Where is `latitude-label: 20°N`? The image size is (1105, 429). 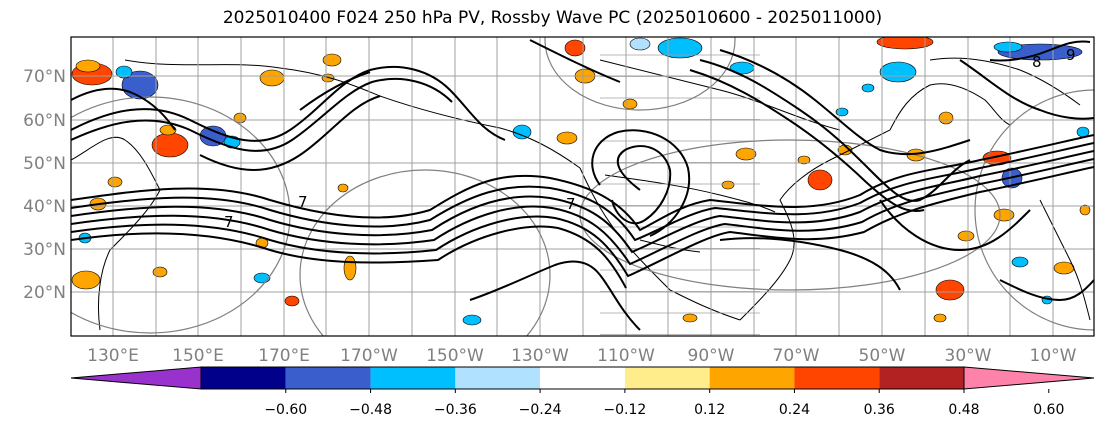 latitude-label: 20°N is located at coordinates (44, 293).